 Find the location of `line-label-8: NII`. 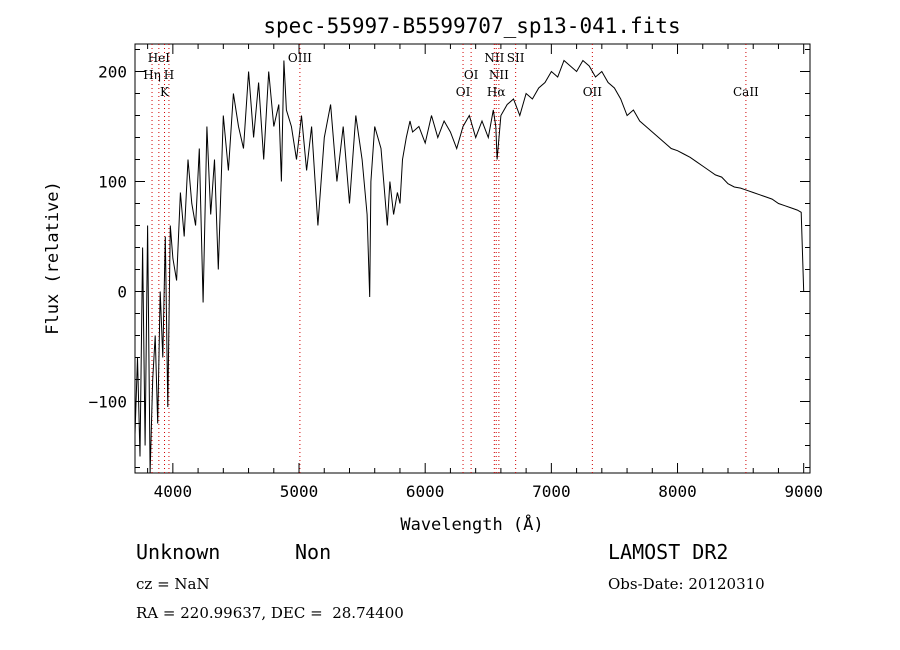

line-label-8: NII is located at coordinates (499, 75).